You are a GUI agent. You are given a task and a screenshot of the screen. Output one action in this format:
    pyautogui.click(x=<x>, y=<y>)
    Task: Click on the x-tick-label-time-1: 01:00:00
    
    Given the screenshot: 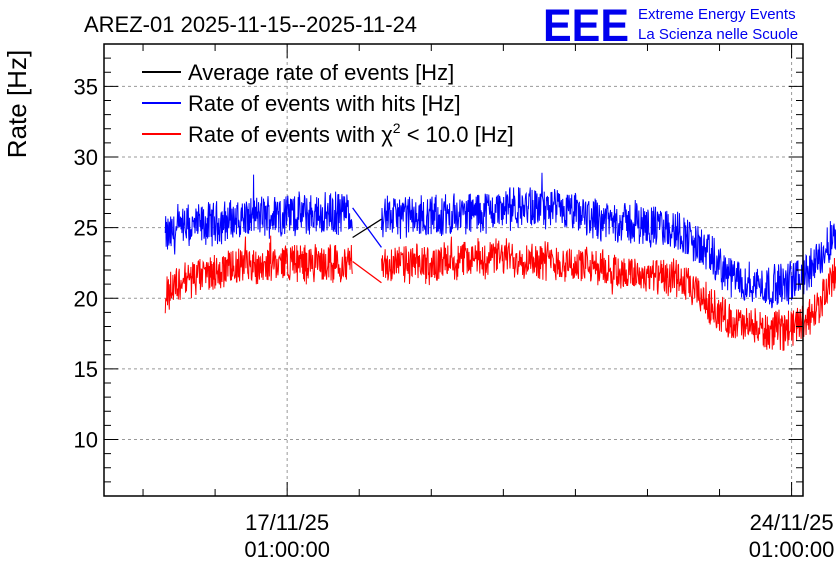 What is the action you would take?
    pyautogui.click(x=792, y=549)
    